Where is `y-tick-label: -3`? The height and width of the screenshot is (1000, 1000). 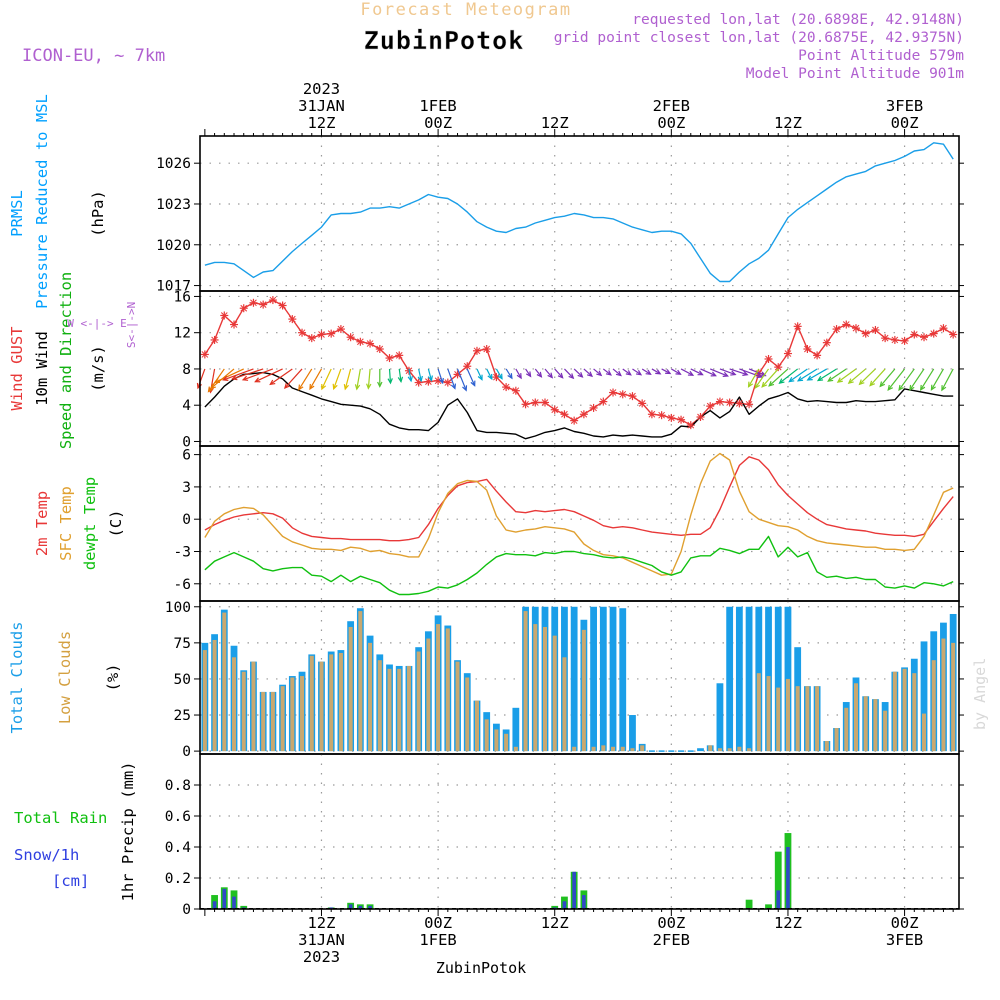
y-tick-label: -3 is located at coordinates (182, 552).